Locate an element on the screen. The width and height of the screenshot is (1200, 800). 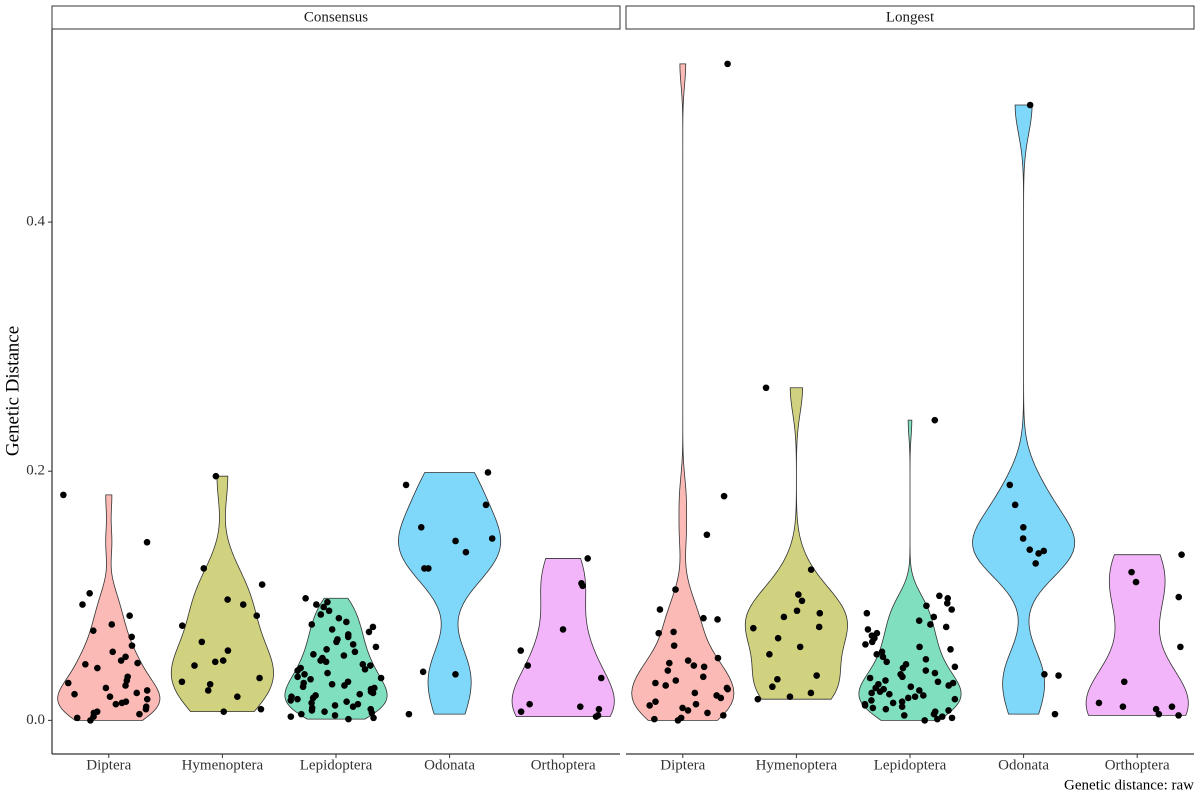
y-axis-title: Genetic Distance is located at coordinates (12, 391).